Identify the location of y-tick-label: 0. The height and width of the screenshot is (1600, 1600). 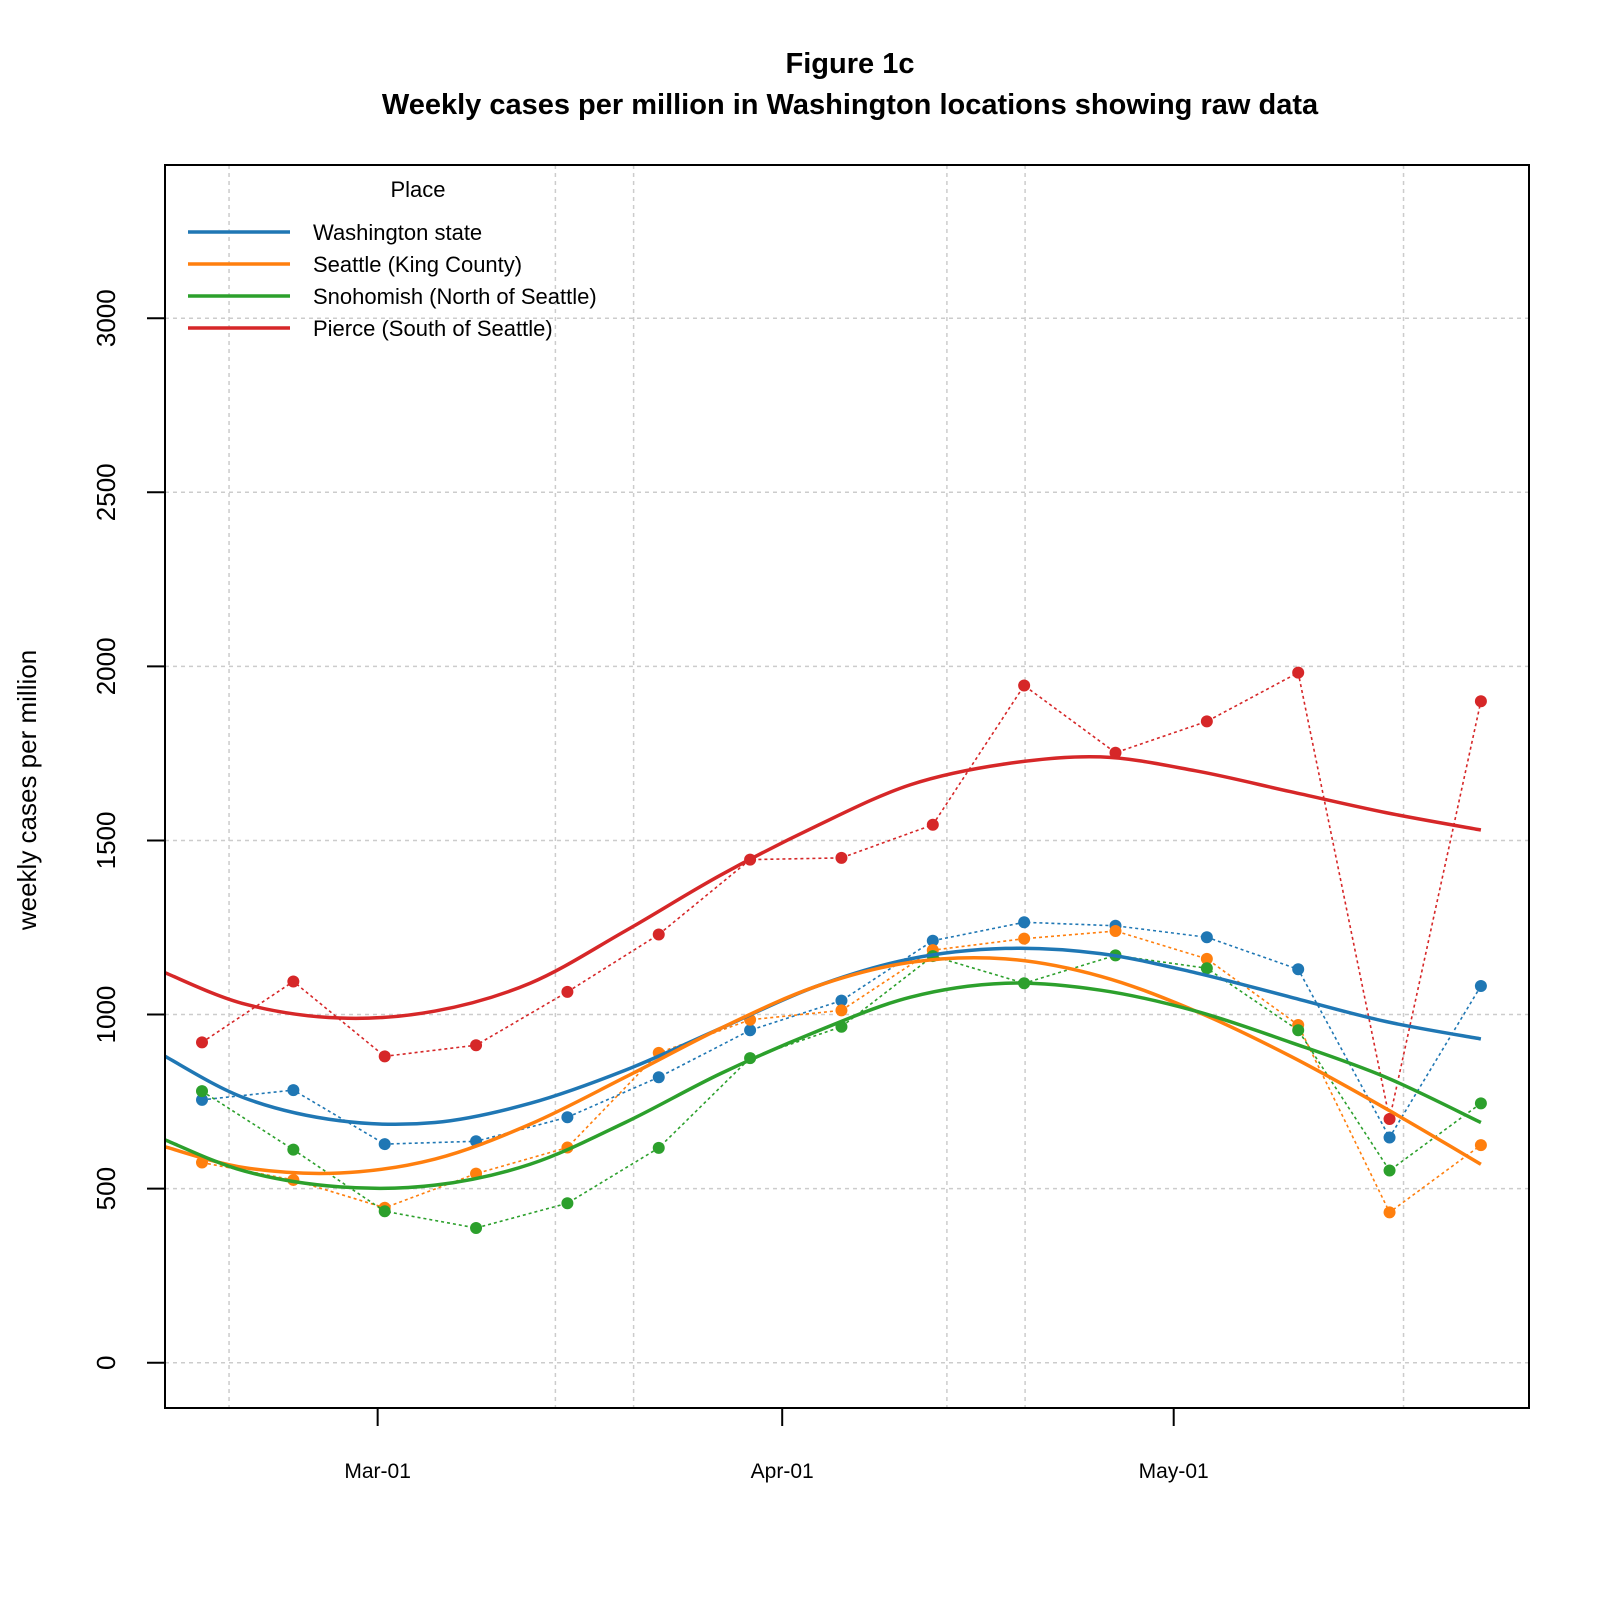
(106, 1363).